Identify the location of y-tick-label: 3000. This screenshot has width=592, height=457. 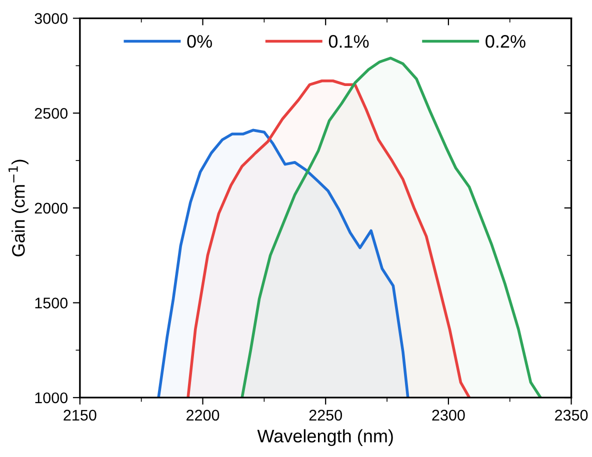
(51, 18).